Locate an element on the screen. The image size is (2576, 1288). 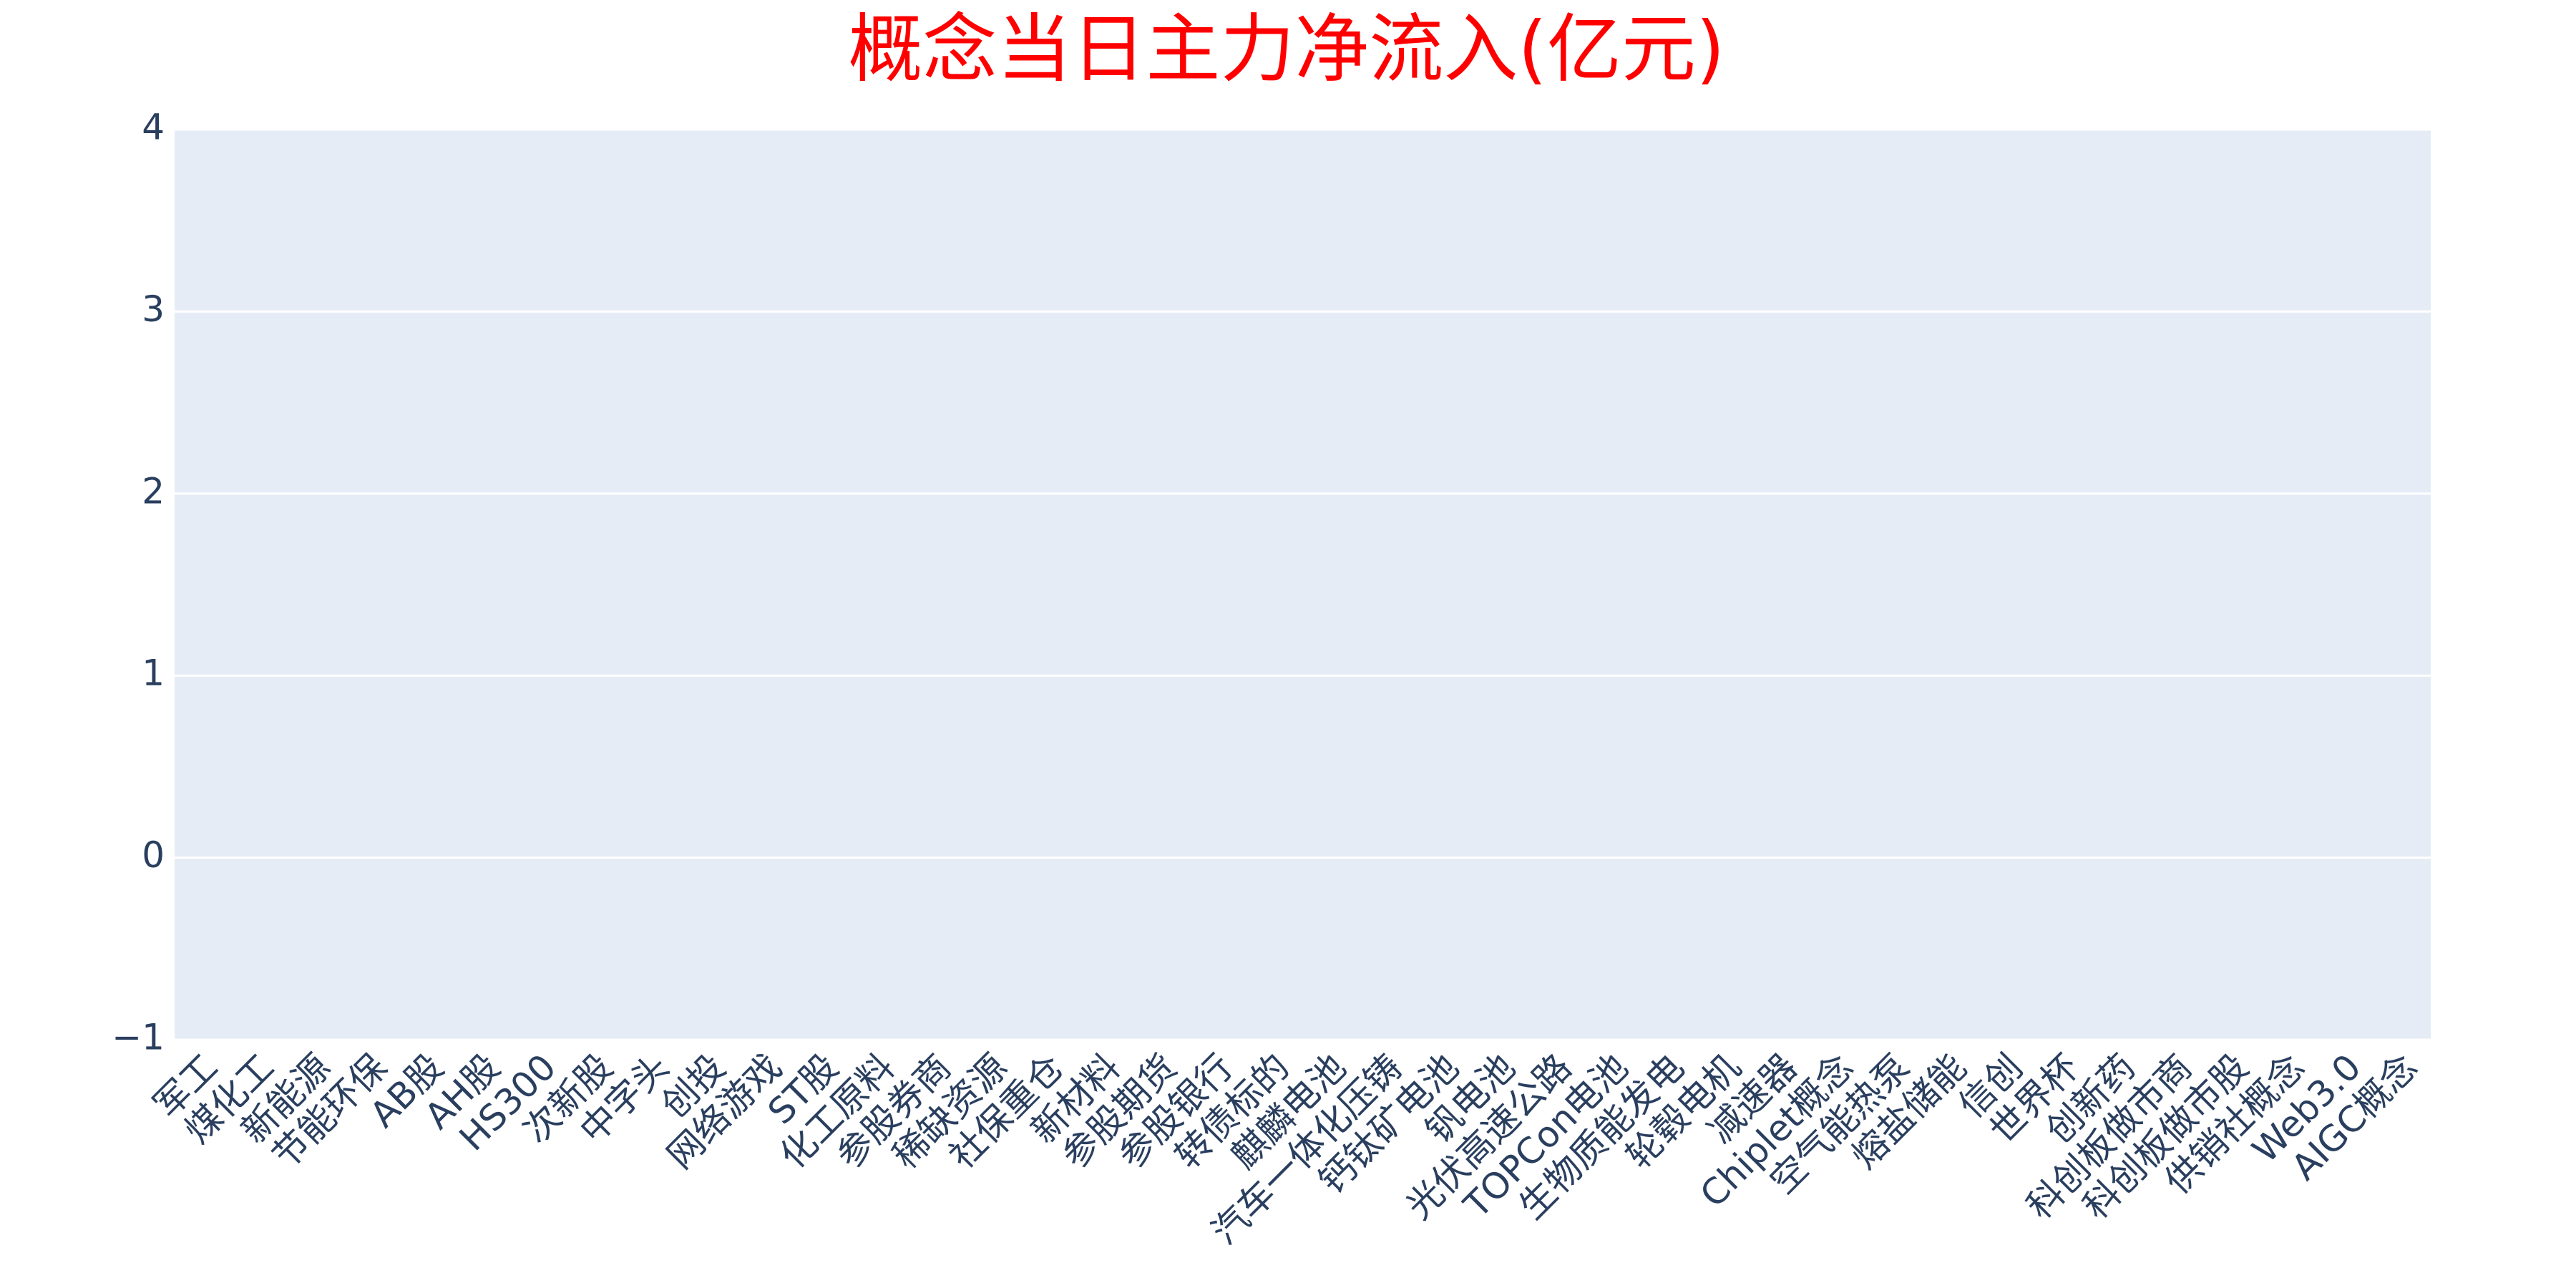
y-tick-label: 0 is located at coordinates (153, 855).